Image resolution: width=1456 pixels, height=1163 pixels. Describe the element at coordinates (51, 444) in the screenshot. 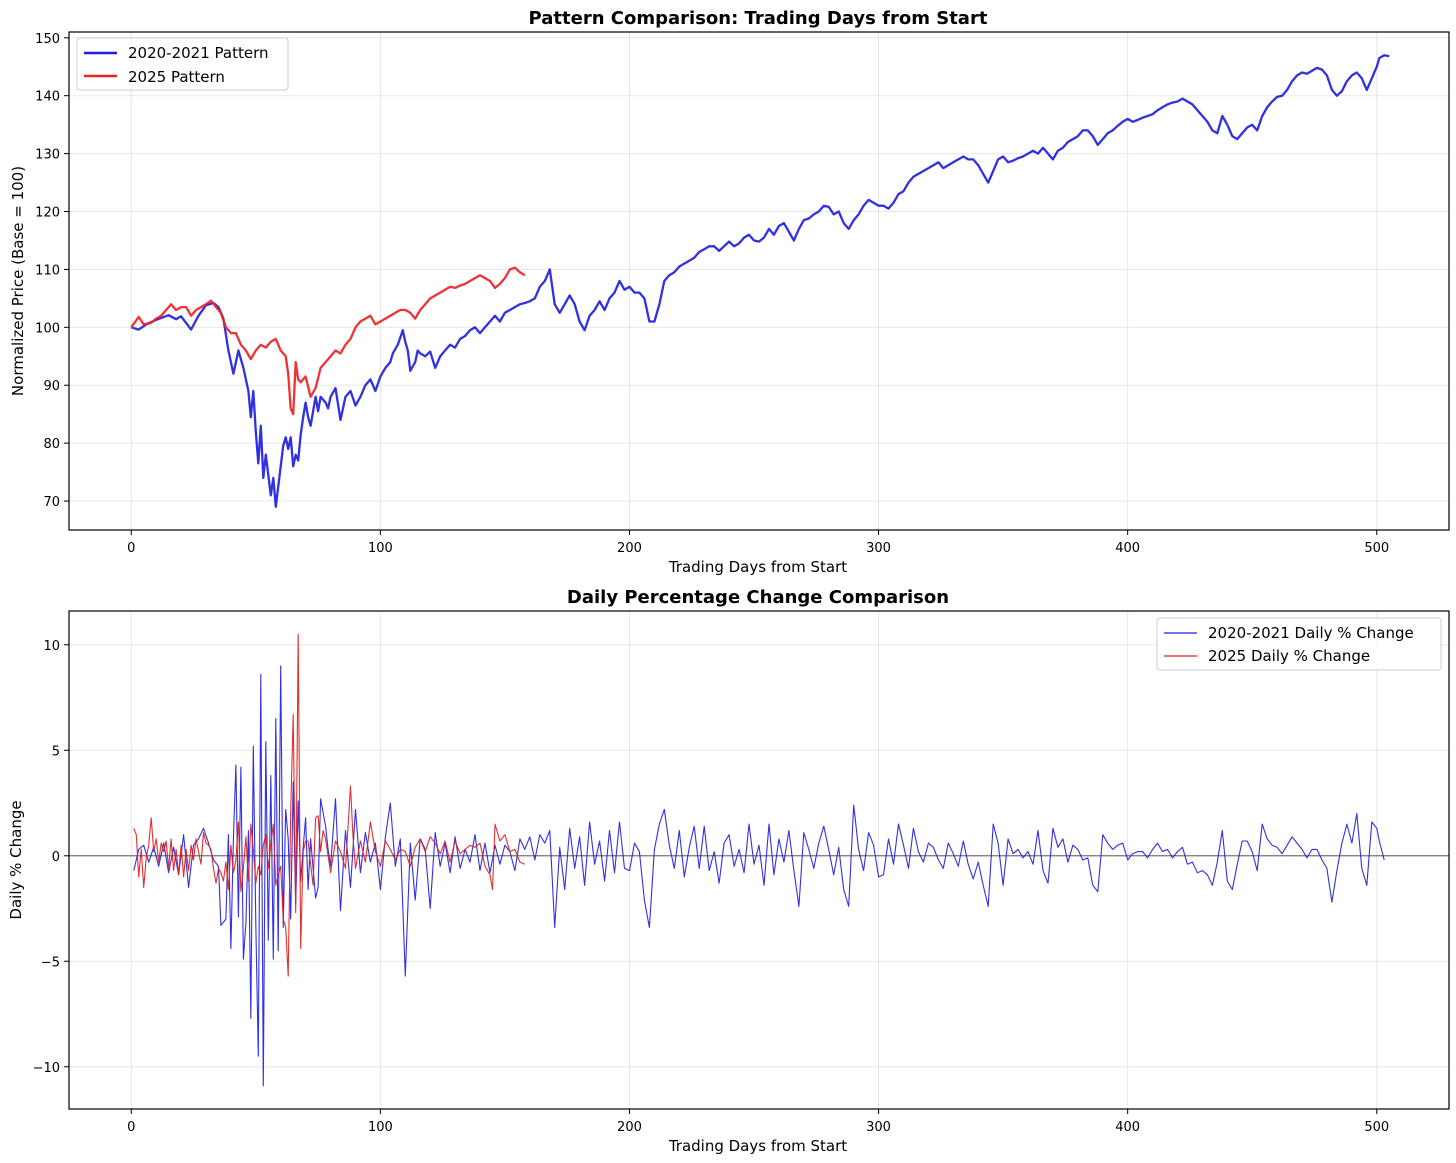

I see `y-tick-label: 80` at that location.